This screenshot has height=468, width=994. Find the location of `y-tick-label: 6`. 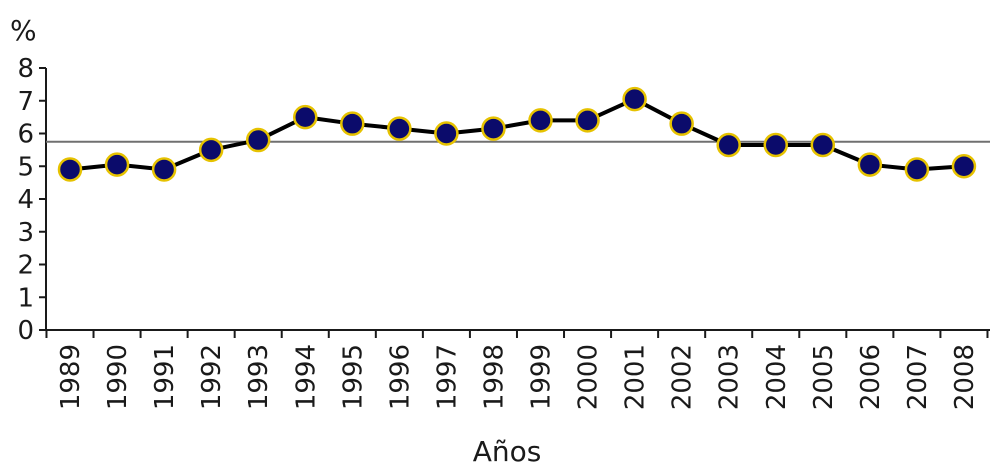

y-tick-label: 6 is located at coordinates (25, 135).